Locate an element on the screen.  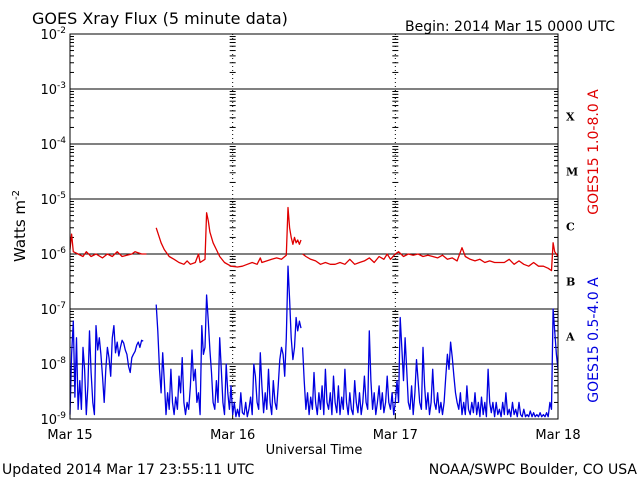
y-tick-label: 10⁻³ is located at coordinates (53, 89).